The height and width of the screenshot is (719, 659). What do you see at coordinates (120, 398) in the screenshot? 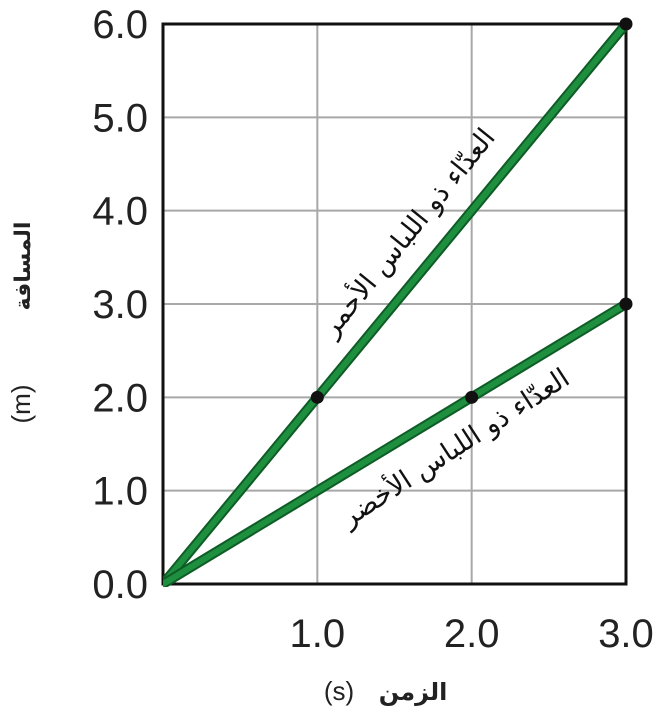
I see `y-tick-label-2: 2.0` at bounding box center [120, 398].